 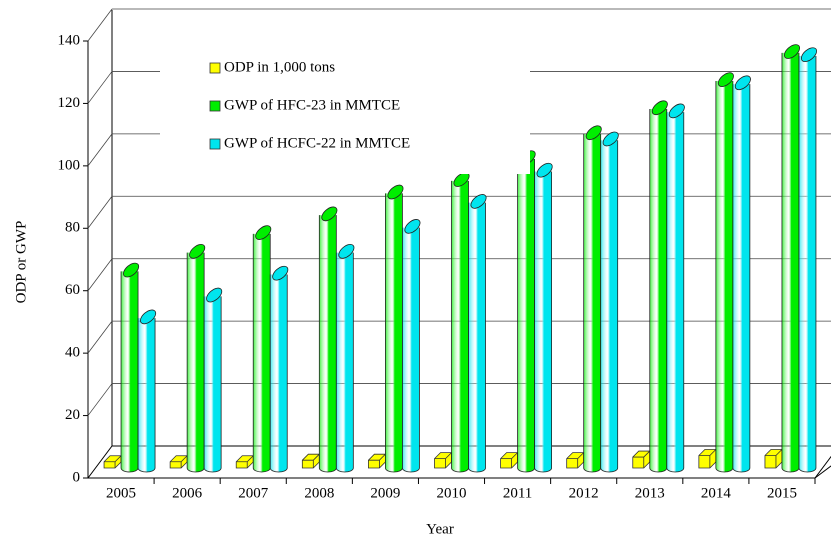 What do you see at coordinates (72, 228) in the screenshot?
I see `y-tick-label: 80` at bounding box center [72, 228].